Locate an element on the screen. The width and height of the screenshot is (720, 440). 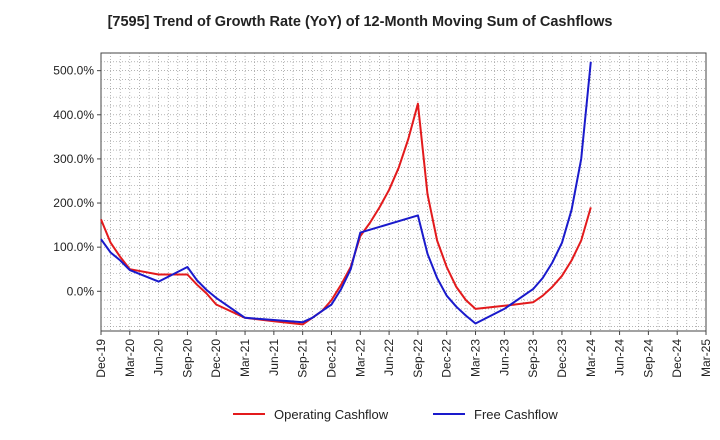
x-tick-label: Dec-20 is located at coordinates (216, 358).